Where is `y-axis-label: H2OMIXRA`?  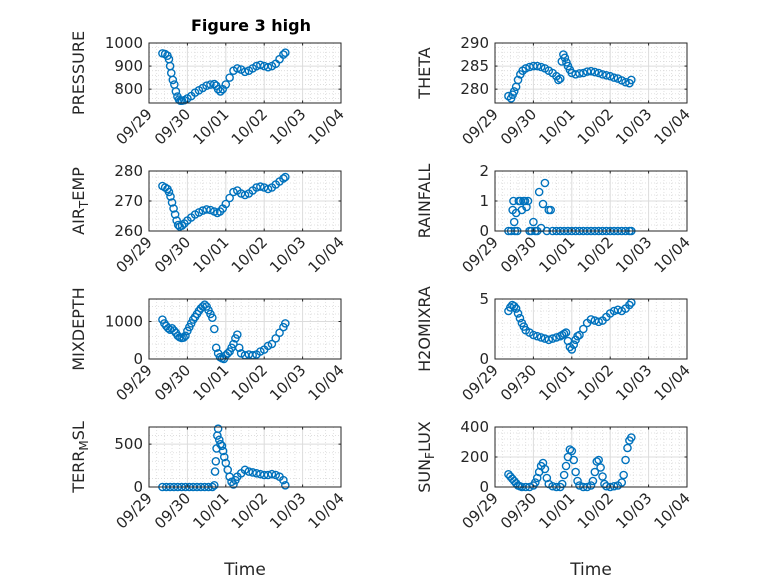
y-axis-label: H2OMIXRA is located at coordinates (424, 329).